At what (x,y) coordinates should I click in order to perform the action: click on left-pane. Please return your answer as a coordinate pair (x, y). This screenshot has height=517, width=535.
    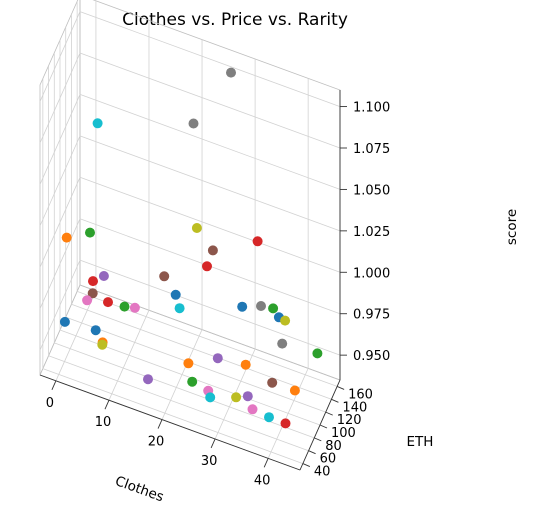
    Looking at the image, I should click on (60, 188).